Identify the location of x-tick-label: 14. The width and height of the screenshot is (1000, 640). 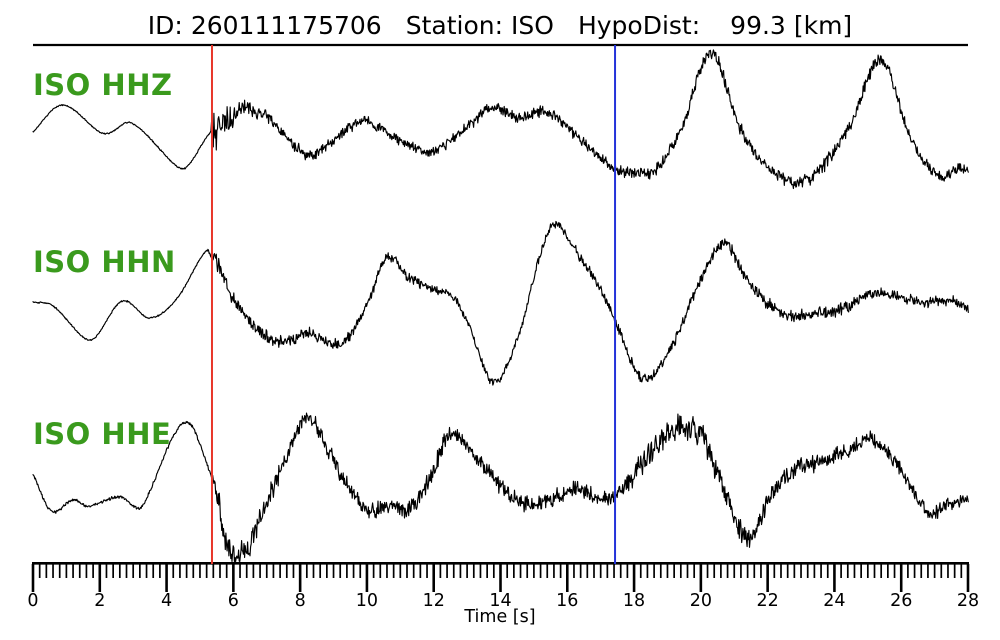
(500, 601).